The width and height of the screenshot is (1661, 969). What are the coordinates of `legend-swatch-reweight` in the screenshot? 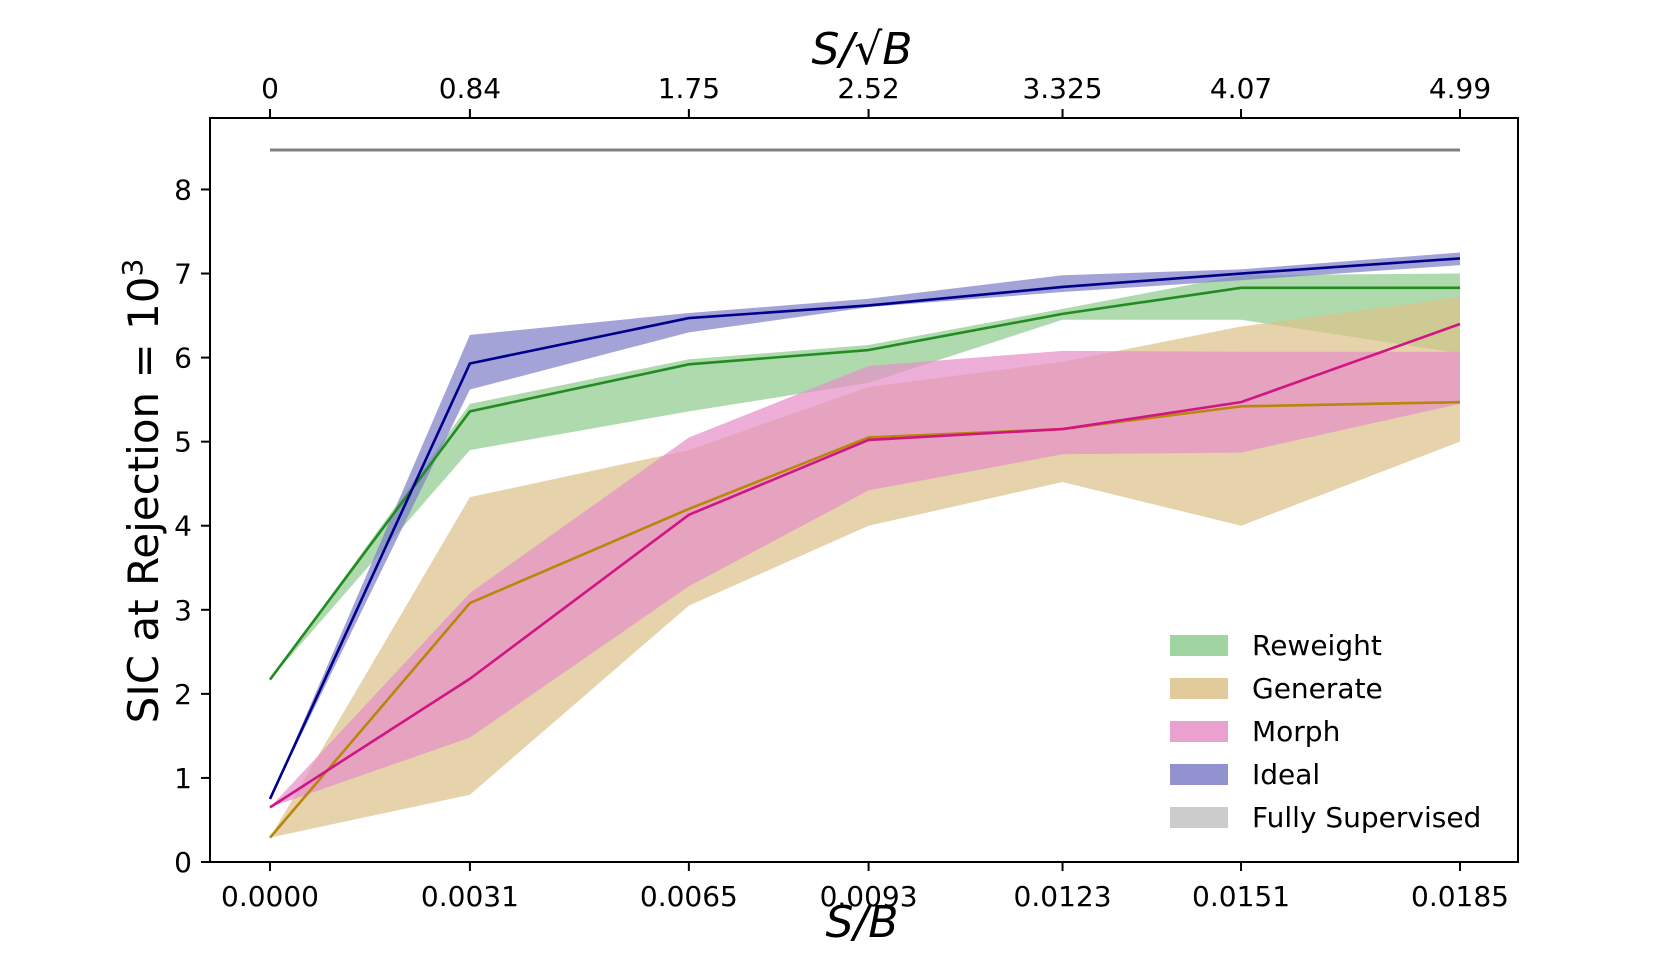 It's located at (1199, 645).